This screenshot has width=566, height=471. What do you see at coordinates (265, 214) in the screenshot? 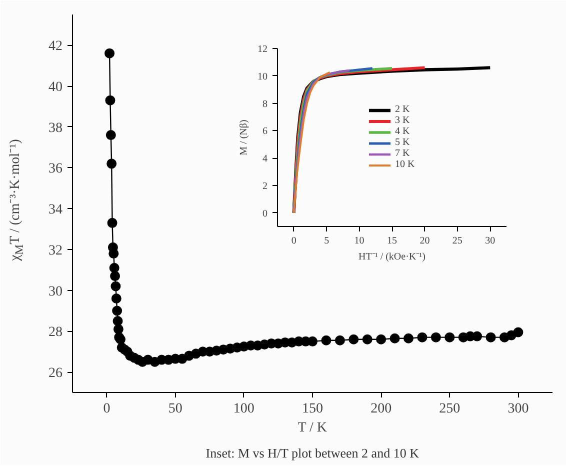
I see `y-tick-label: 0` at bounding box center [265, 214].